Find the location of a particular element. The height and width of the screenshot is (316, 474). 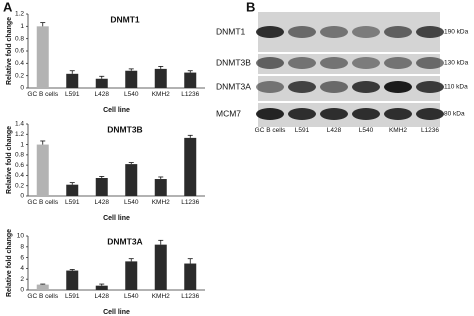

blot-kda-label: 130 kDa is located at coordinates (456, 63).